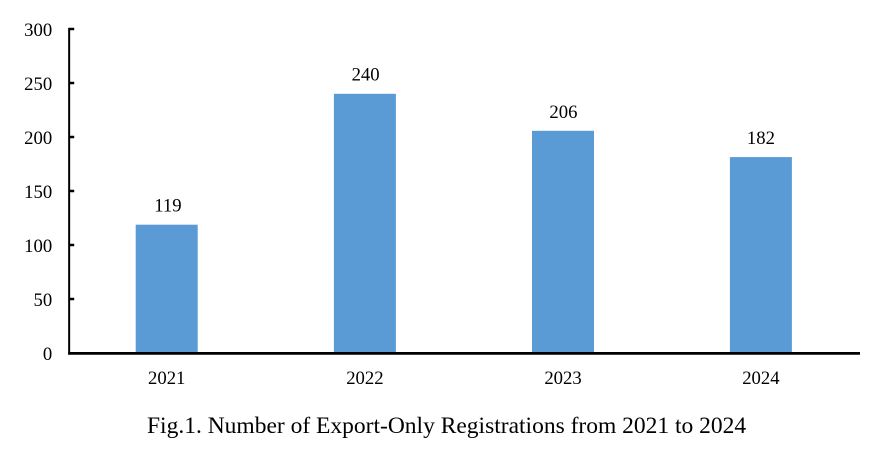  What do you see at coordinates (43, 300) in the screenshot?
I see `svg-text: 50` at bounding box center [43, 300].